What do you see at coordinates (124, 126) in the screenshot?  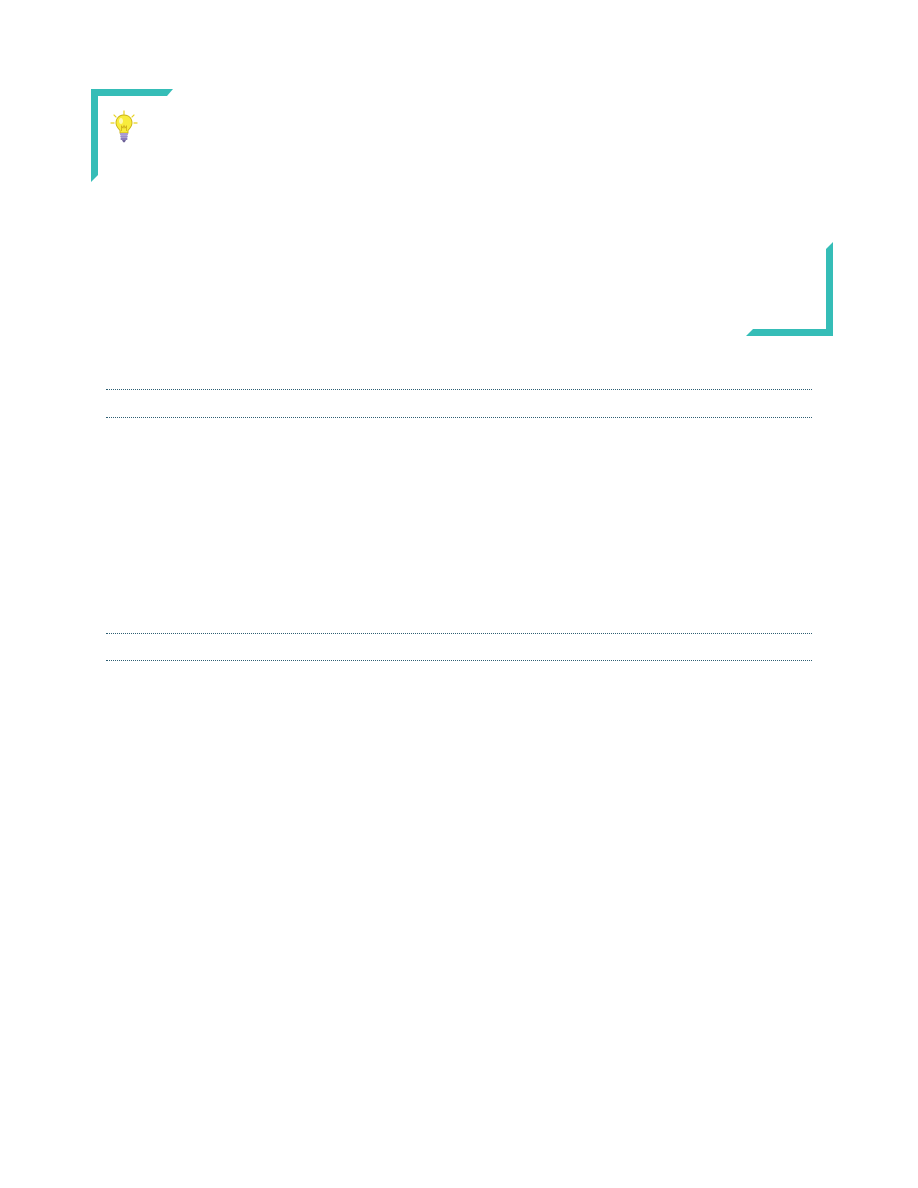 I see `lightbulb-icon` at bounding box center [124, 126].